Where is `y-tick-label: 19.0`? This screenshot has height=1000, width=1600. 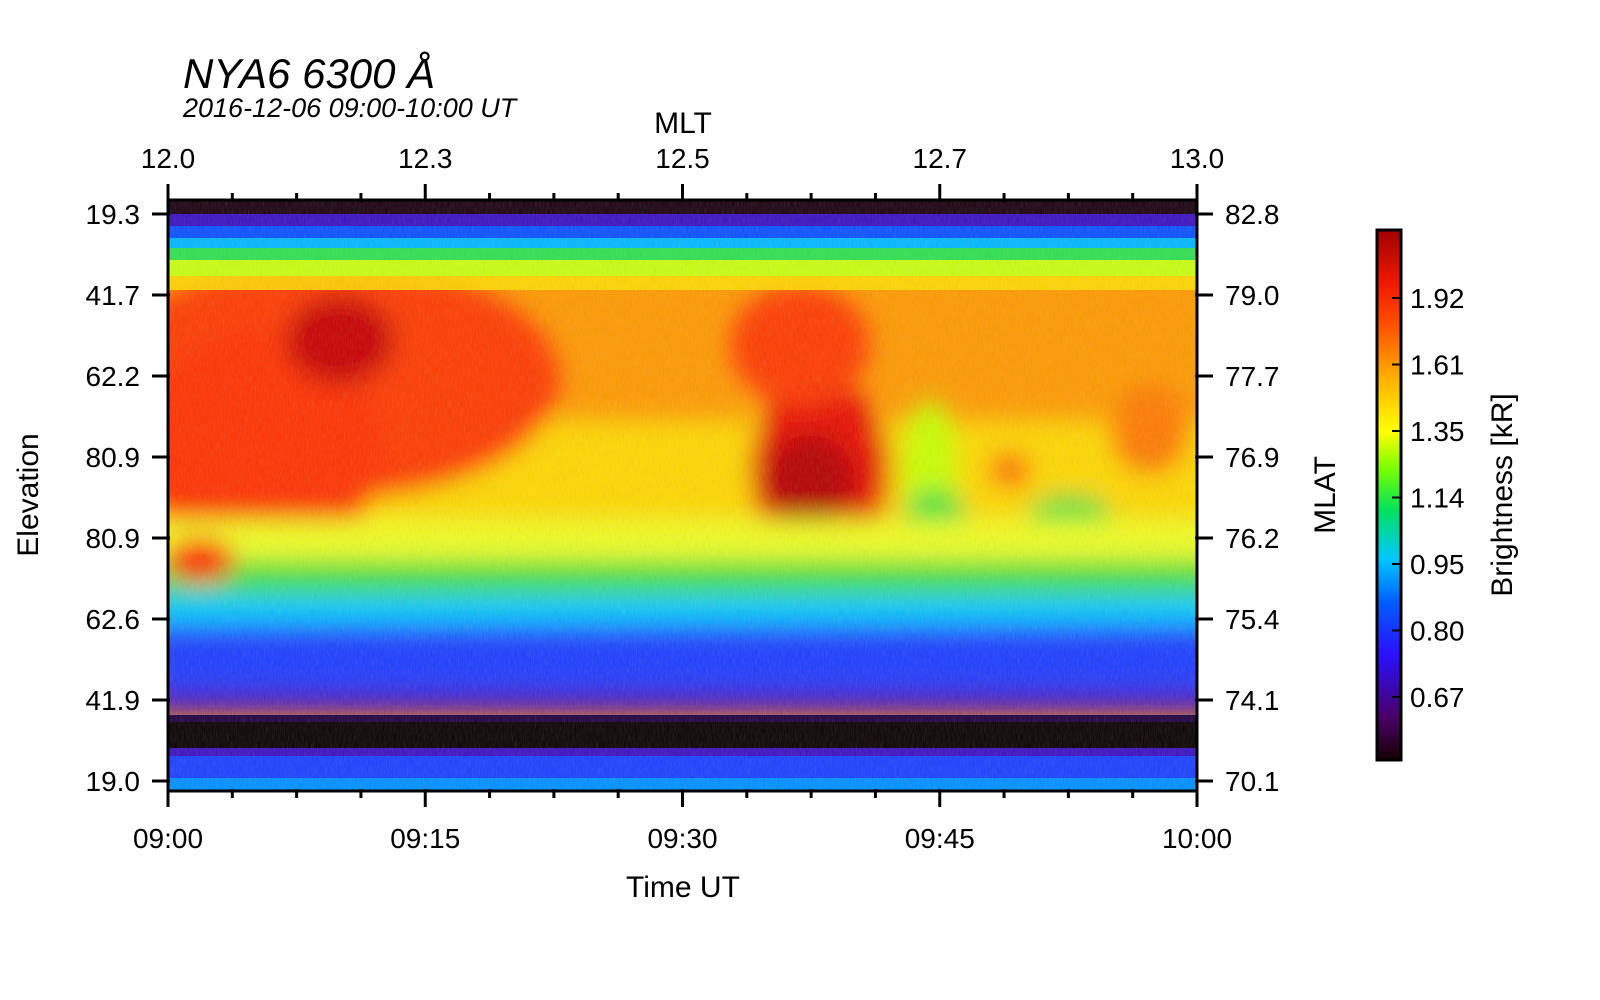
y-tick-label: 19.0 is located at coordinates (113, 781).